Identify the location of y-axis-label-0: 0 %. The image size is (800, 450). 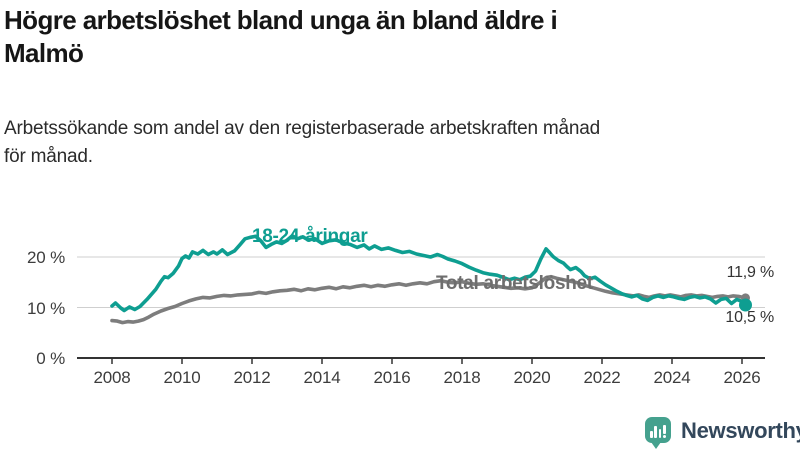
(50, 358).